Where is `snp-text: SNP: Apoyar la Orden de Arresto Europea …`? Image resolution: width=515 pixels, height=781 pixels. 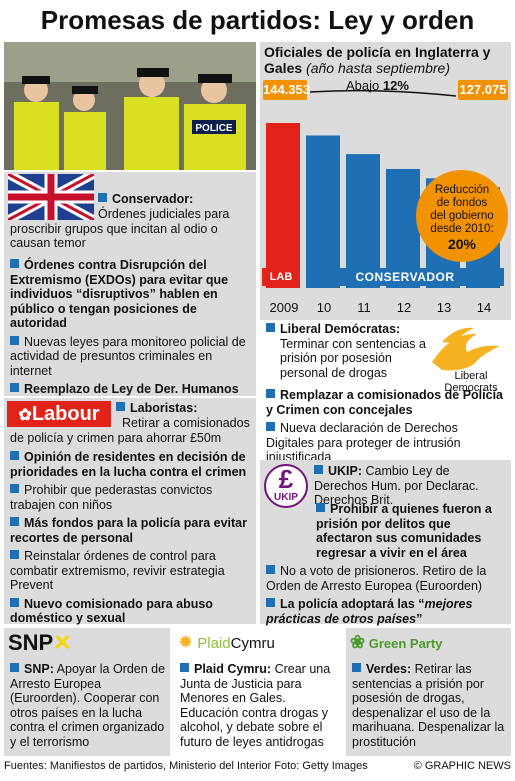
snp-text: SNP: Apoyar la Orden de Arresto Europea … is located at coordinates (88, 705).